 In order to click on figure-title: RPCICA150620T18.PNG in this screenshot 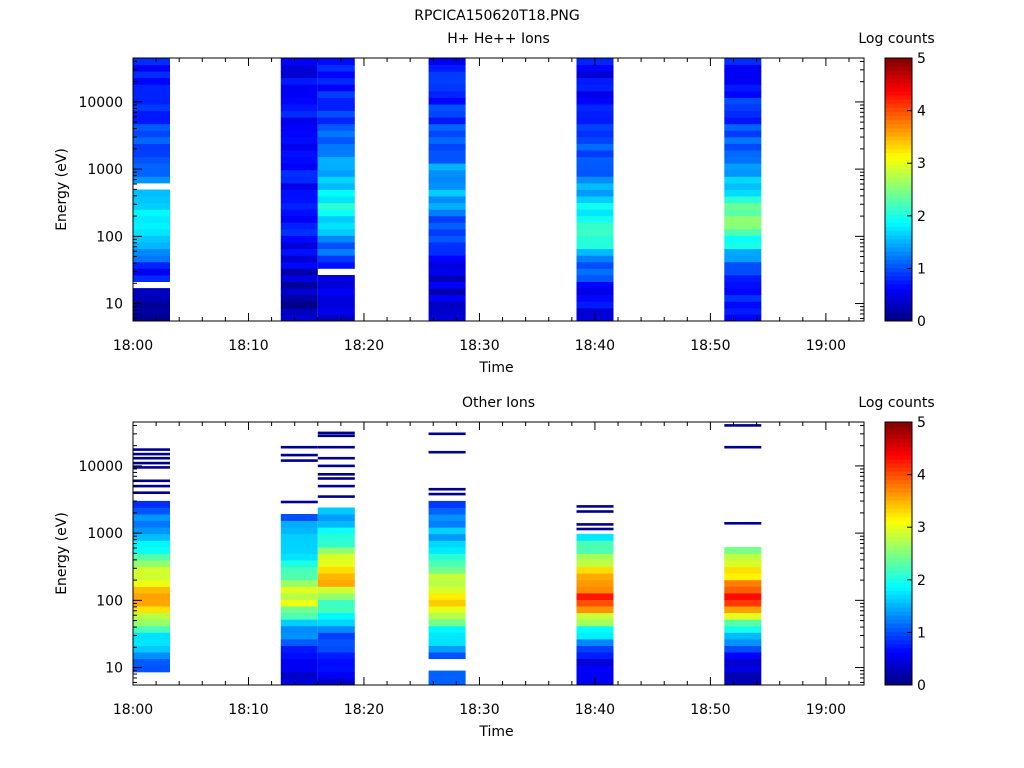, I will do `click(496, 16)`.